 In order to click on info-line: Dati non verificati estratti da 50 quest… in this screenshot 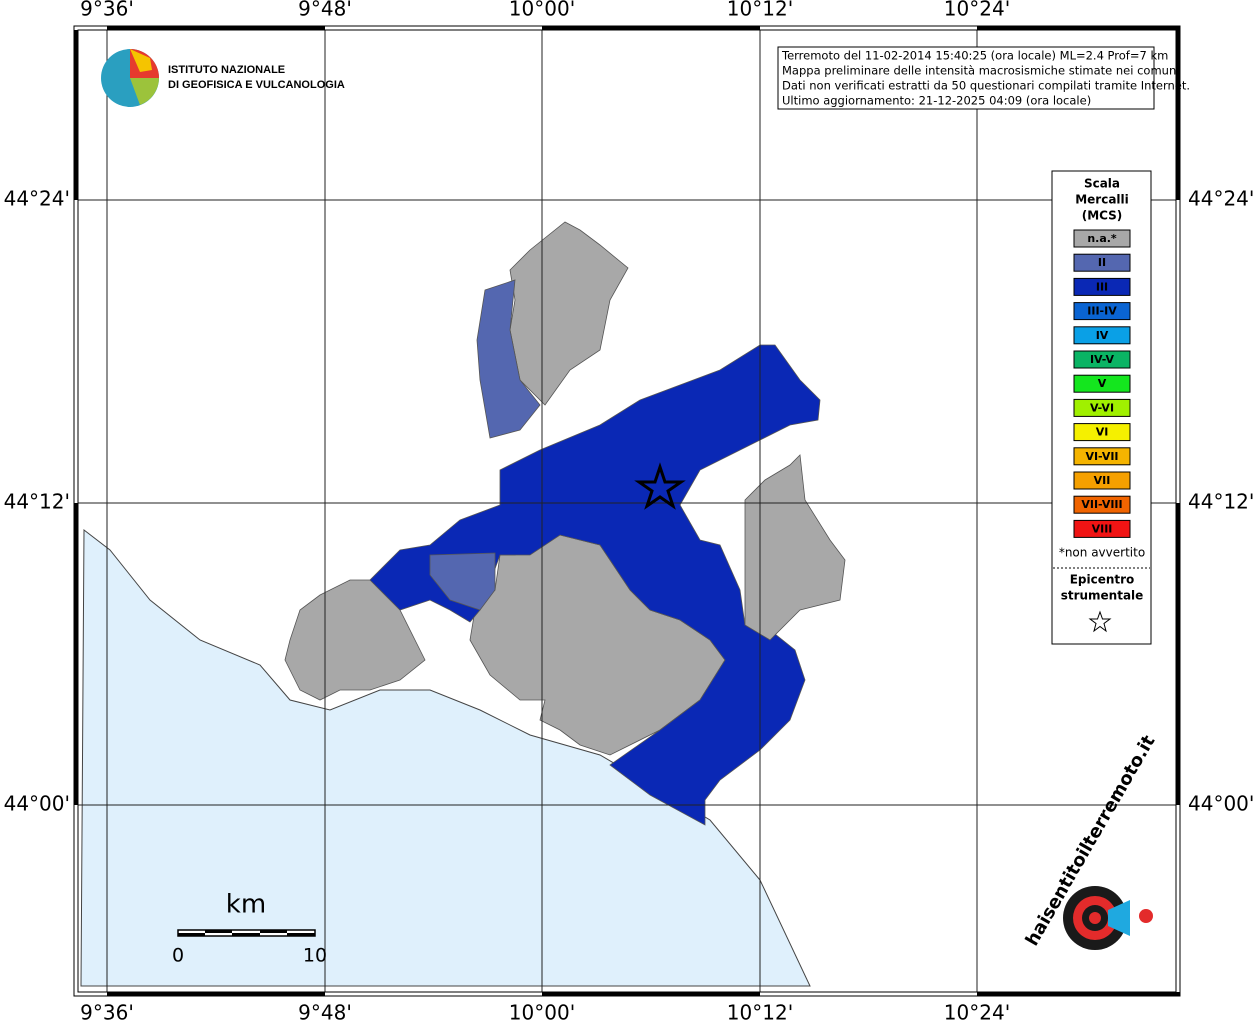, I will do `click(986, 86)`.